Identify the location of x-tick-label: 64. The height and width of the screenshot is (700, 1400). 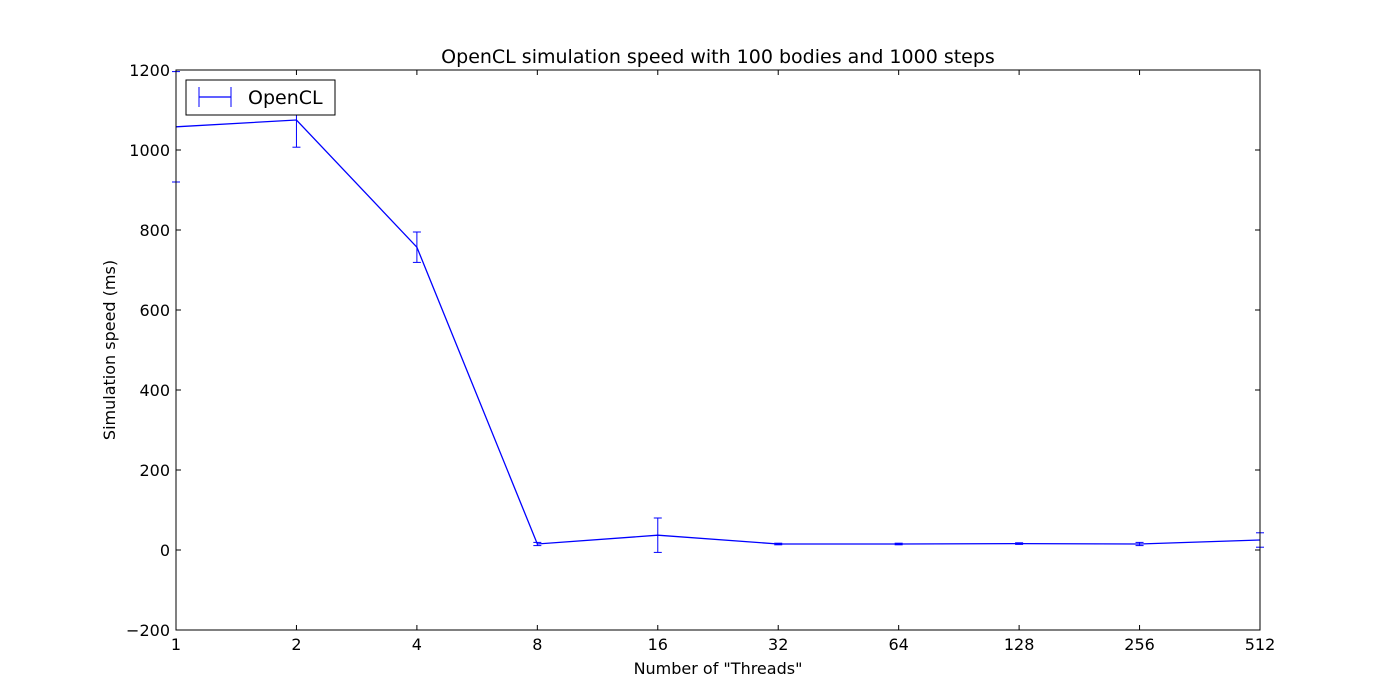
(898, 644).